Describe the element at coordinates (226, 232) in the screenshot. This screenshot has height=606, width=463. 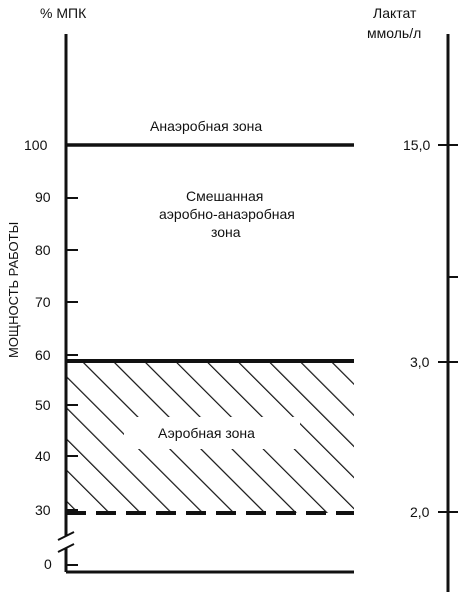
I see `mixed-zone-line3: зона` at that location.